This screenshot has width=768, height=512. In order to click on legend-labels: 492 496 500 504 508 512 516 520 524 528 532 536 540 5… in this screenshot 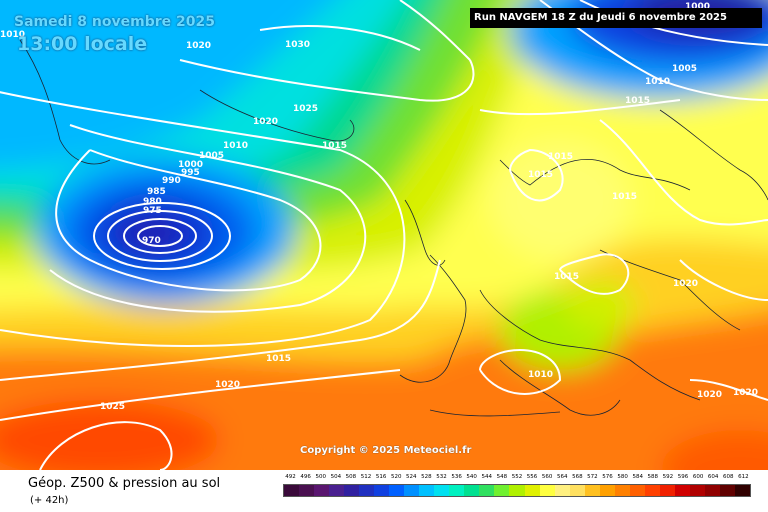, I will do `click(517, 477)`.